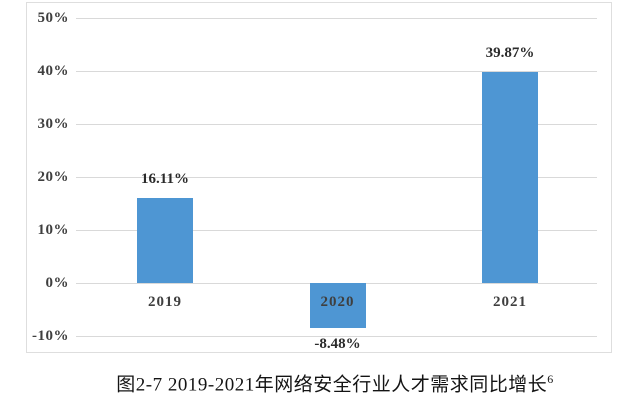  I want to click on bar-2020, so click(337, 305).